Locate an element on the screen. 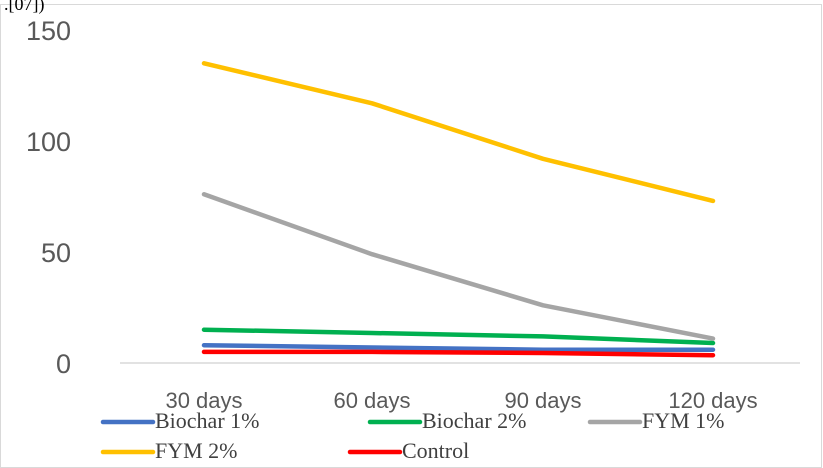 The image size is (823, 468). y-axis-ticks: 0 50 100 150 is located at coordinates (48, 197).